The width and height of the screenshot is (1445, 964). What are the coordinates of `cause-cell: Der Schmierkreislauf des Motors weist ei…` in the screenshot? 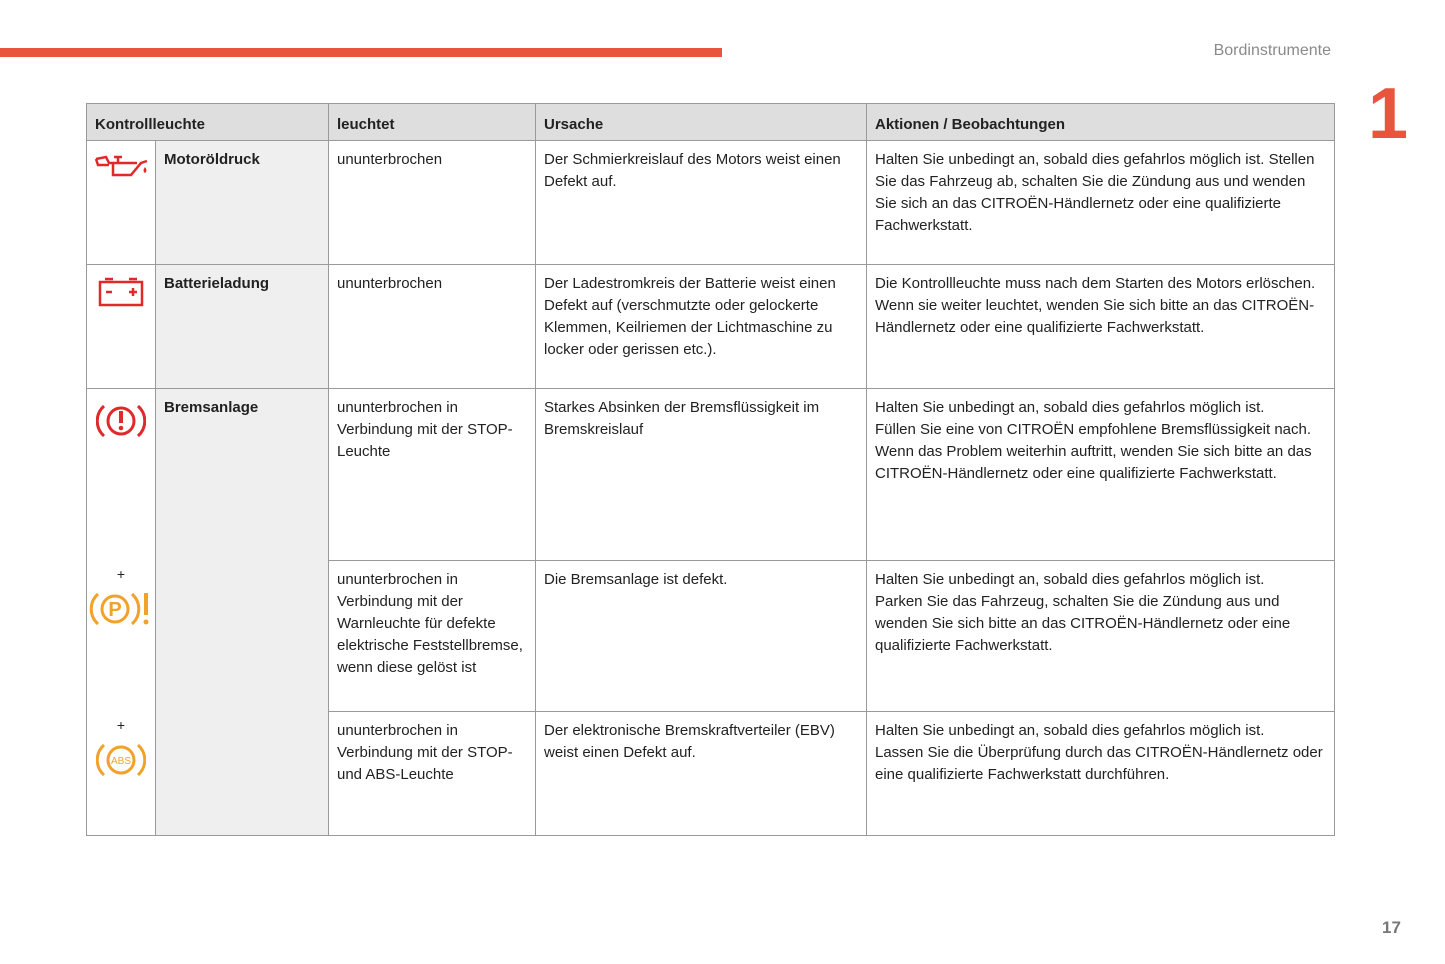 It's located at (701, 202).